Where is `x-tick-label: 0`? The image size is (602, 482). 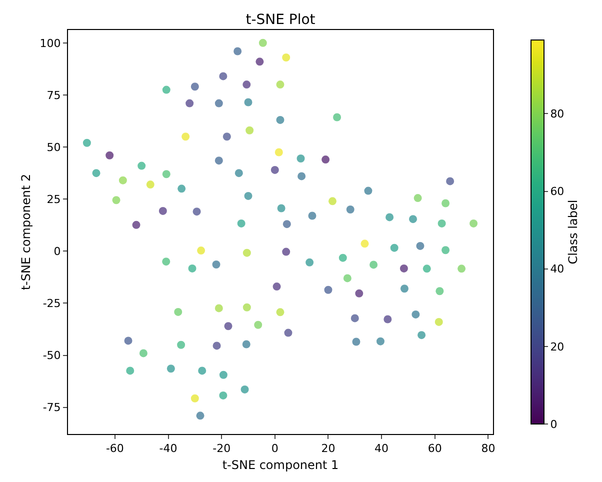 x-tick-label: 0 is located at coordinates (274, 449).